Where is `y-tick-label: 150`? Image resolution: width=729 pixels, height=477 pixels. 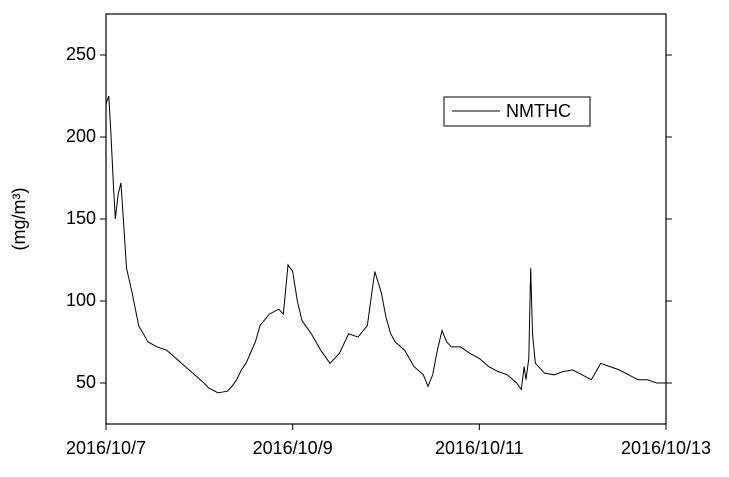
y-tick-label: 150 is located at coordinates (81, 218).